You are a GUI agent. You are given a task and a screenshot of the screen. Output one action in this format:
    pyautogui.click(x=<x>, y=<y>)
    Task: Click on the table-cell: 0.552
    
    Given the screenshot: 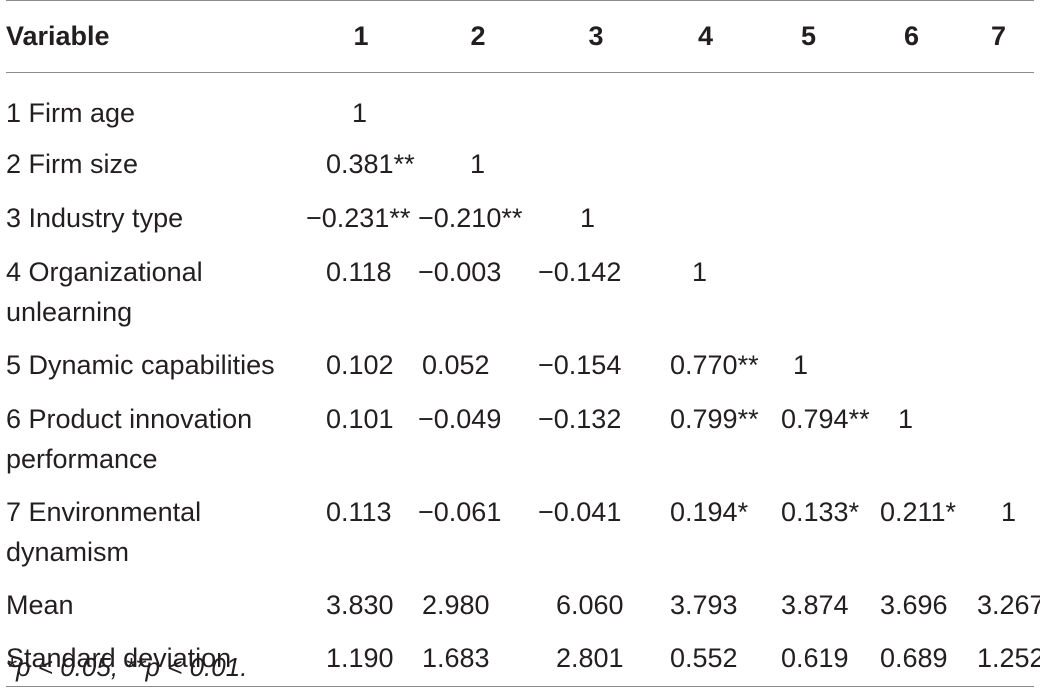 What is the action you would take?
    pyautogui.click(x=704, y=658)
    